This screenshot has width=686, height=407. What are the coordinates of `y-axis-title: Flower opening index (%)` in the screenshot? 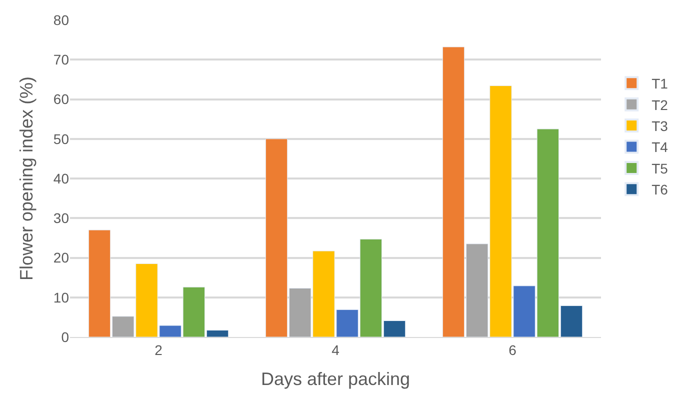 It's located at (26, 178).